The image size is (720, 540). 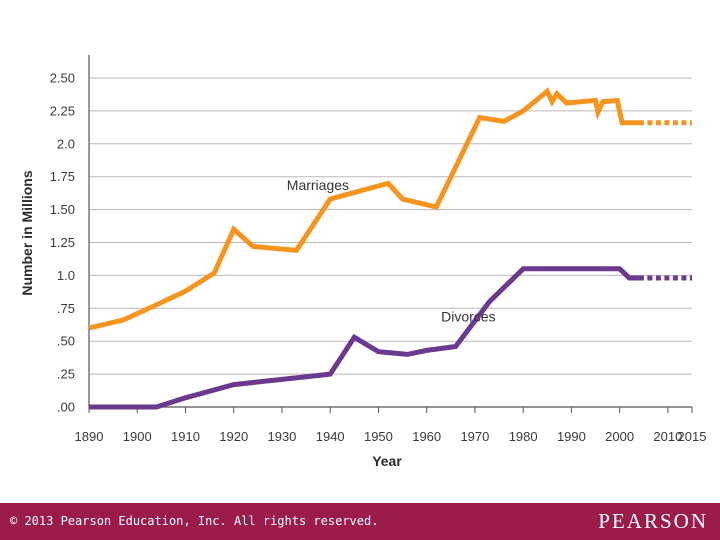 What do you see at coordinates (233, 436) in the screenshot?
I see `x-tick-label: 1920` at bounding box center [233, 436].